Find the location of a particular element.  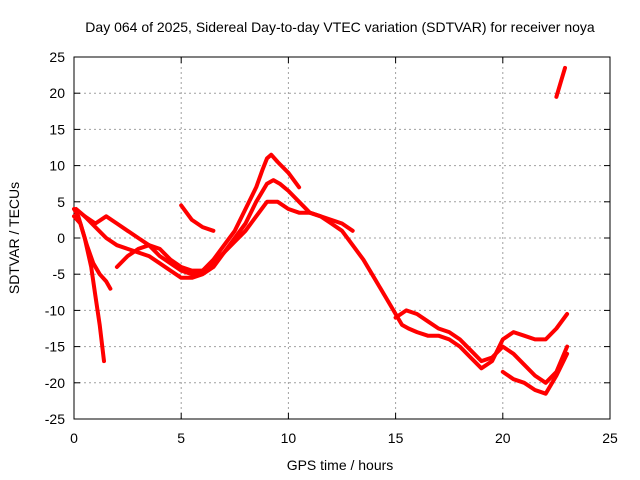

y-tick-label: 15 is located at coordinates (57, 129).